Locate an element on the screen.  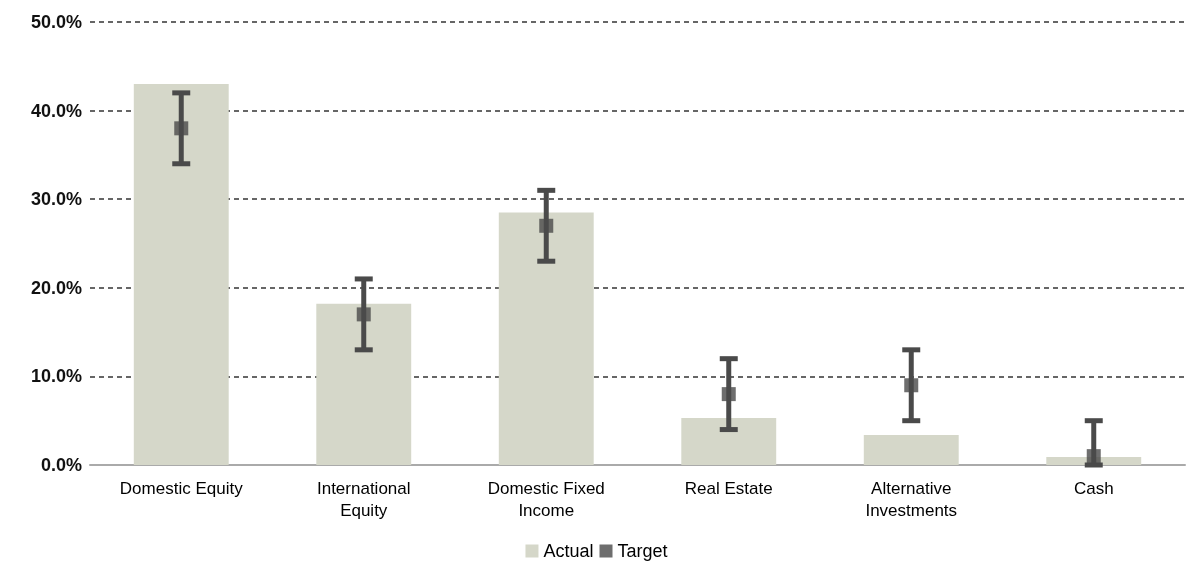
legend-label: Actual is located at coordinates (568, 551).